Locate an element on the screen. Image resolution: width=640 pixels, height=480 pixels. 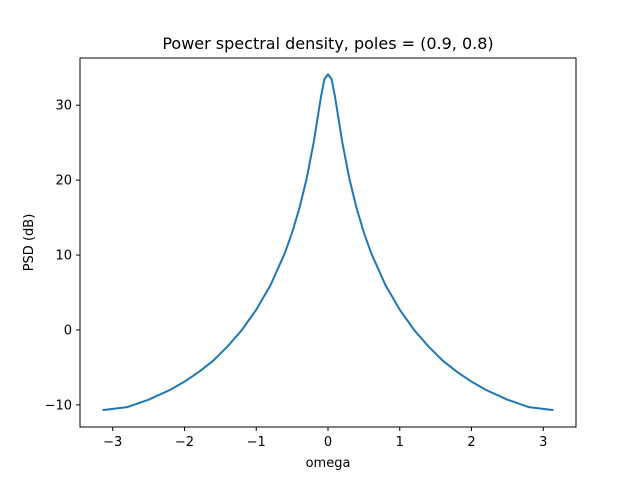
y-tick-label: 20 is located at coordinates (63, 181).